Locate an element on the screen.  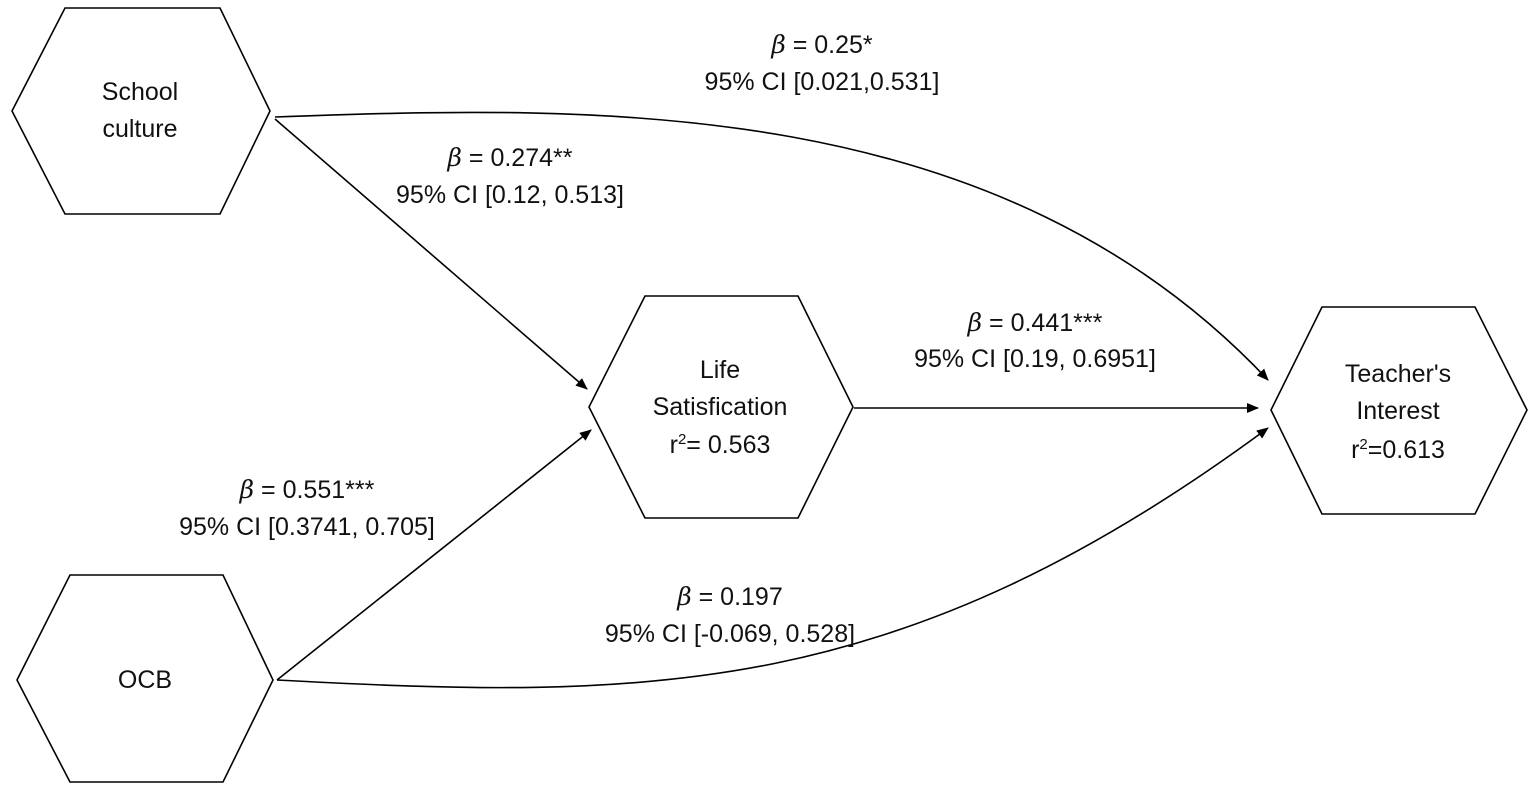
life-satisfaction-label-line2: Satisfication is located at coordinates (720, 407).